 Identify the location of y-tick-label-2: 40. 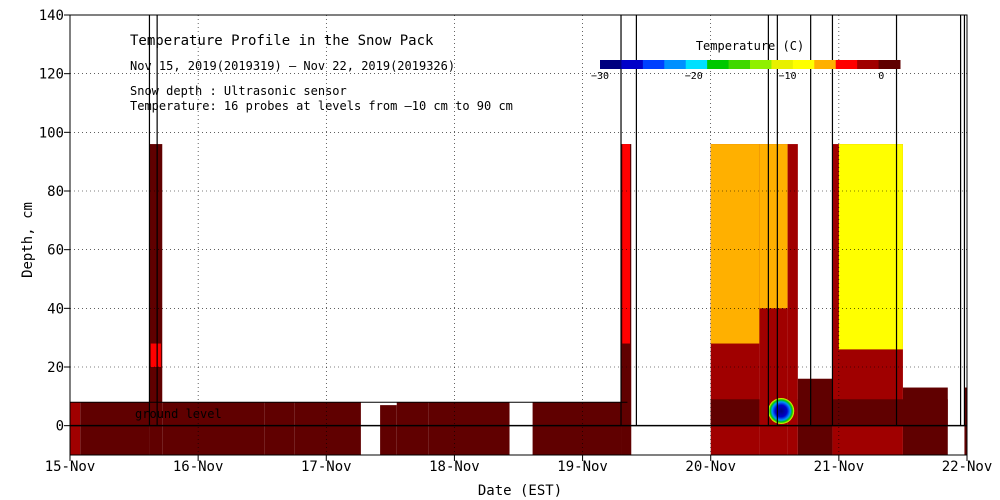
(55, 309).